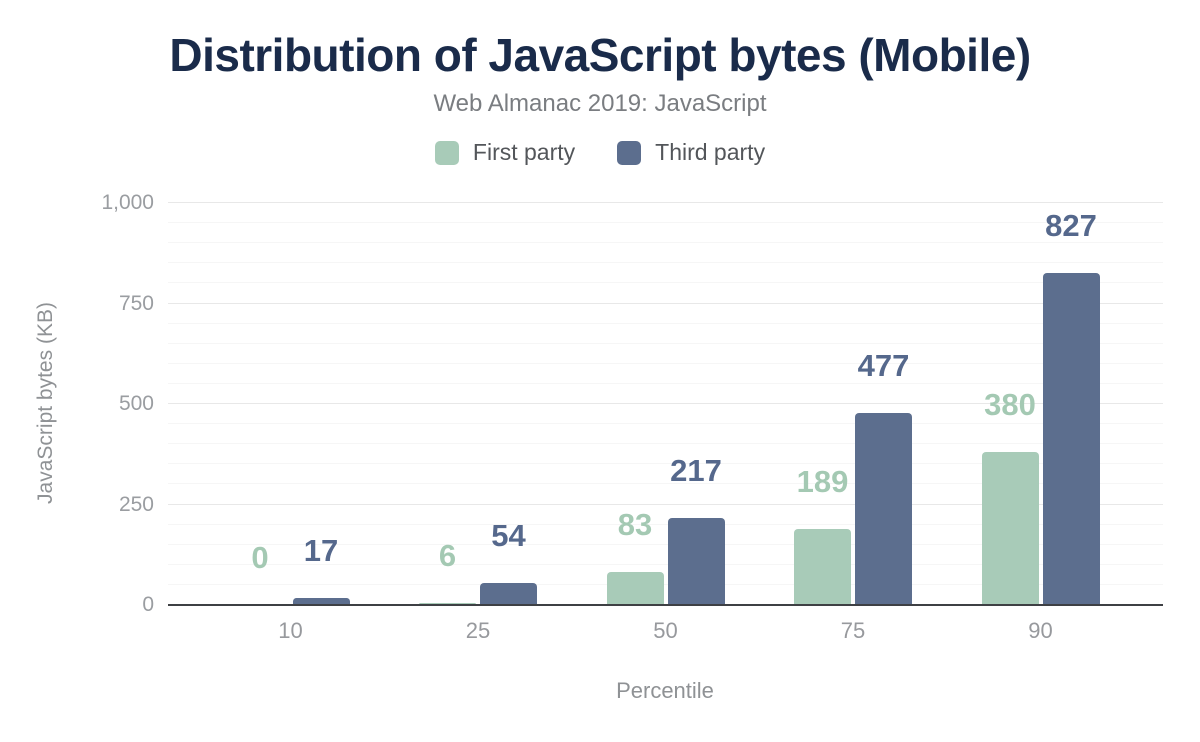 The image size is (1200, 742). Describe the element at coordinates (447, 603) in the screenshot. I see `bar-first-party-p25` at that location.